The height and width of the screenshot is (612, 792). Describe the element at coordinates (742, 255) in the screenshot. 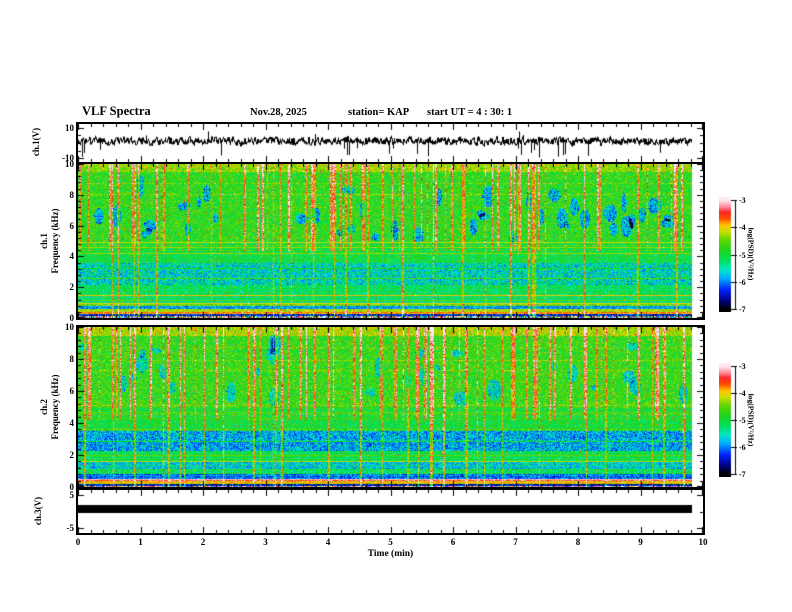

I see `ch1-colorbar-tick-label: -5` at that location.